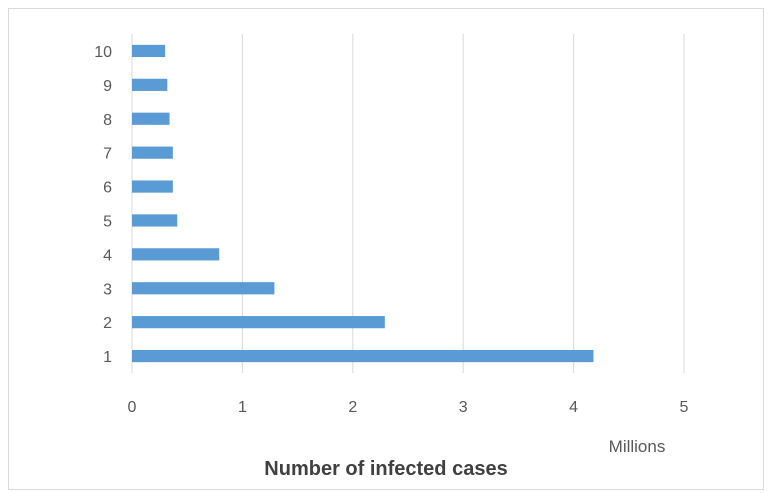 The width and height of the screenshot is (772, 493). What do you see at coordinates (463, 407) in the screenshot?
I see `x-tick-label: 3` at bounding box center [463, 407].